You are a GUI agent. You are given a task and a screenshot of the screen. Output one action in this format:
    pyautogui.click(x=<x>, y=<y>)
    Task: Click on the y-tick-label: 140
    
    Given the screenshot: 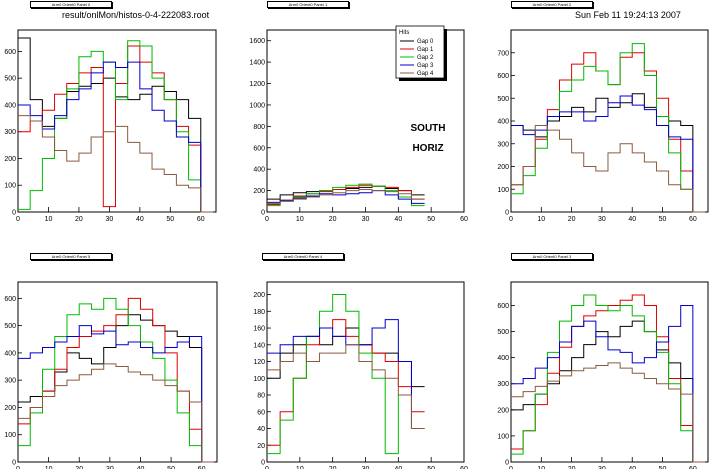 What is the action you would take?
    pyautogui.click(x=259, y=345)
    